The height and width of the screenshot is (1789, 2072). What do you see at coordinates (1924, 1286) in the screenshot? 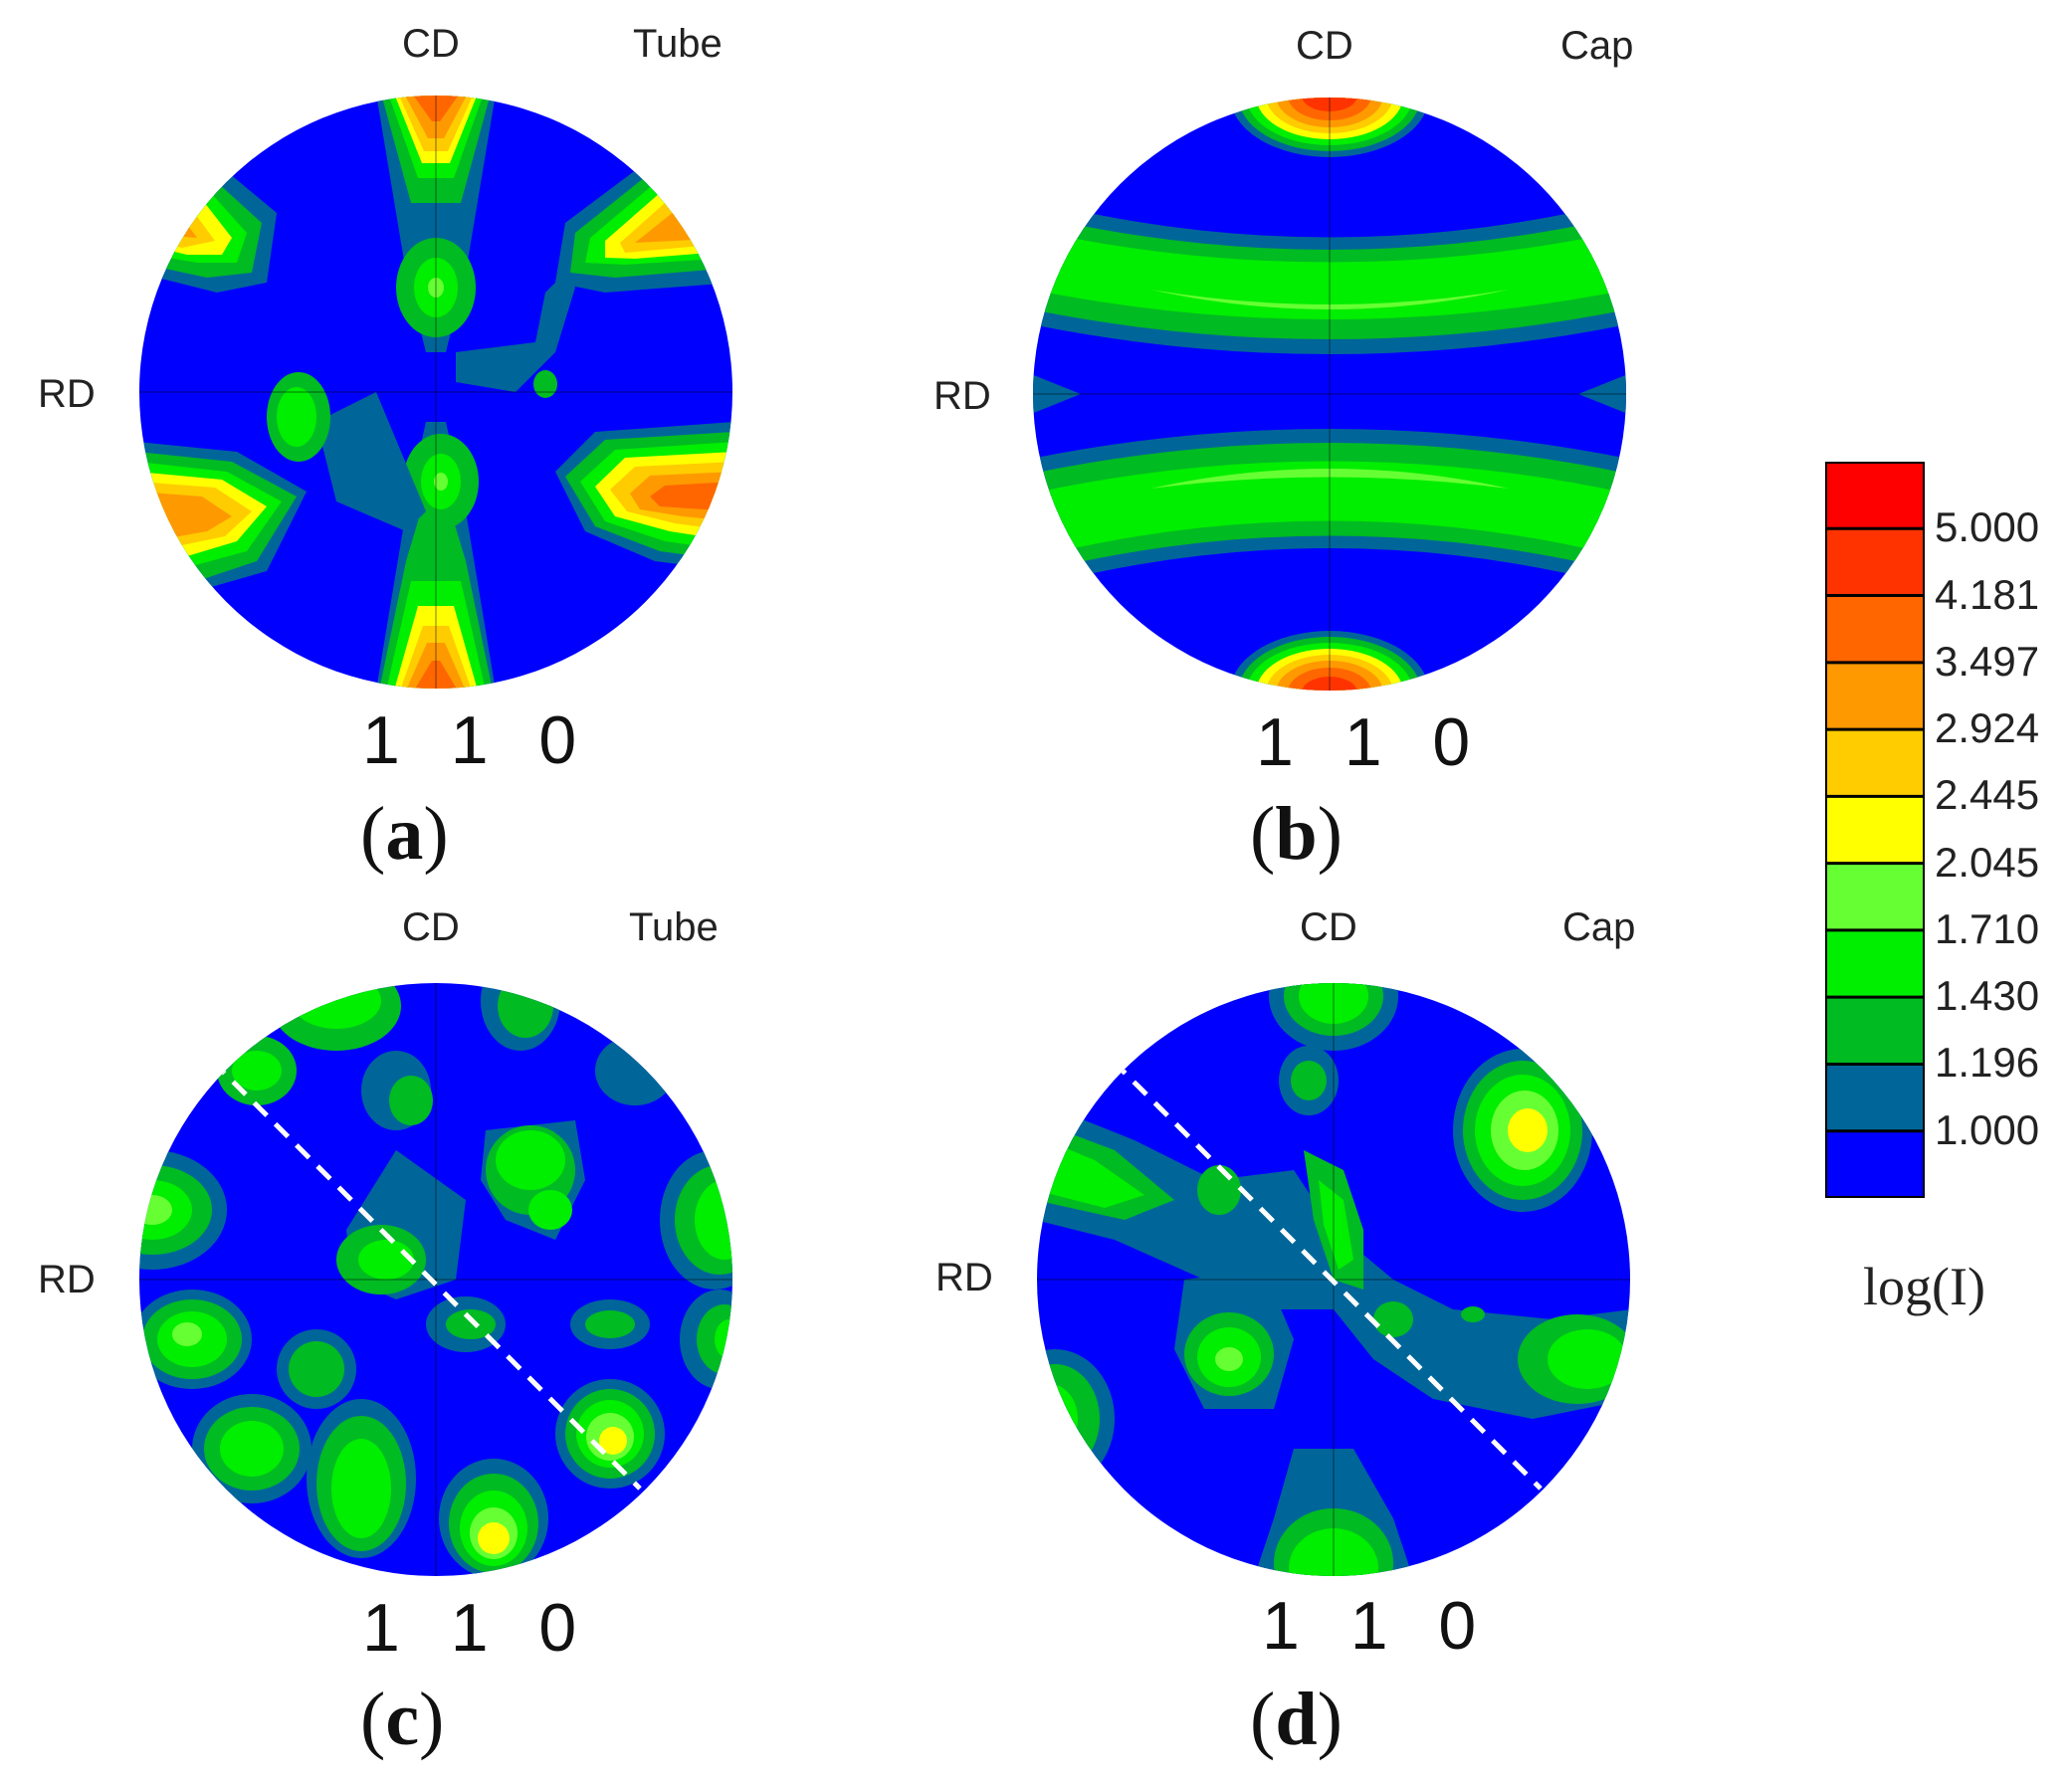
I see `colorbar-title: log(I)` at bounding box center [1924, 1286].